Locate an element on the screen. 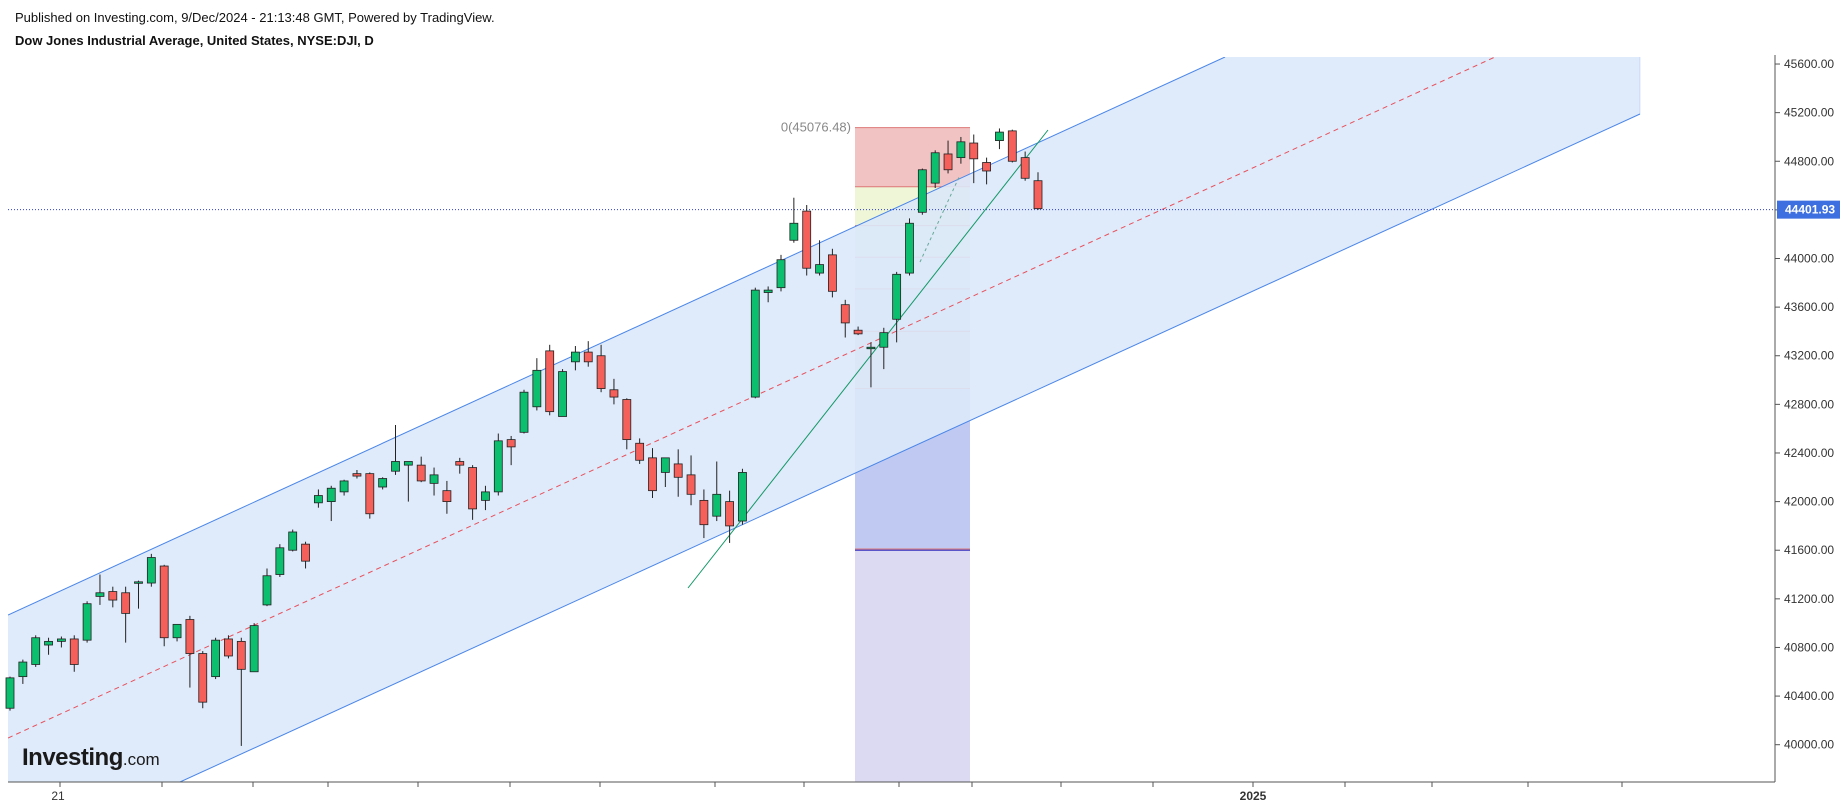 This screenshot has width=1847, height=809. y-tick-label: 40400.00 is located at coordinates (1809, 696).